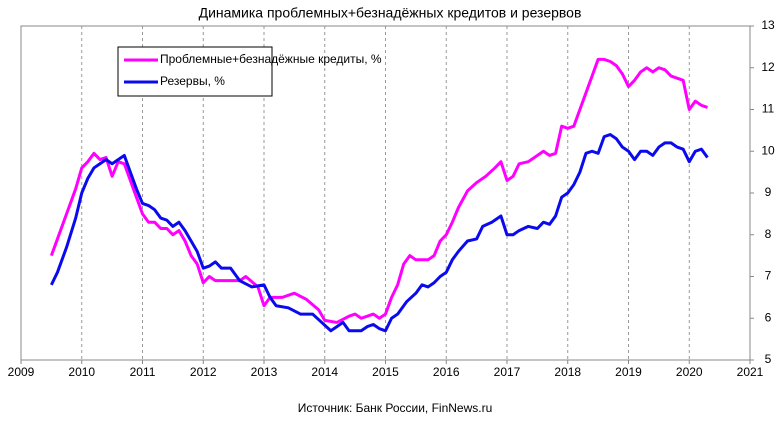 Image resolution: width=780 pixels, height=423 pixels. What do you see at coordinates (567, 372) in the screenshot?
I see `x-tick-label: 2018` at bounding box center [567, 372].